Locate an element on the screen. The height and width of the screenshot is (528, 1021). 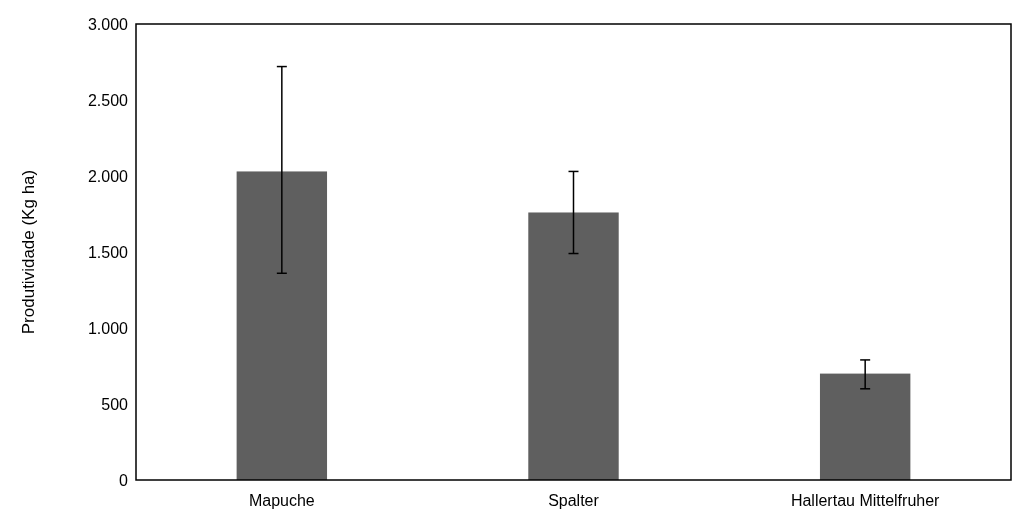
x-tick-label: Mapuche is located at coordinates (281, 500).